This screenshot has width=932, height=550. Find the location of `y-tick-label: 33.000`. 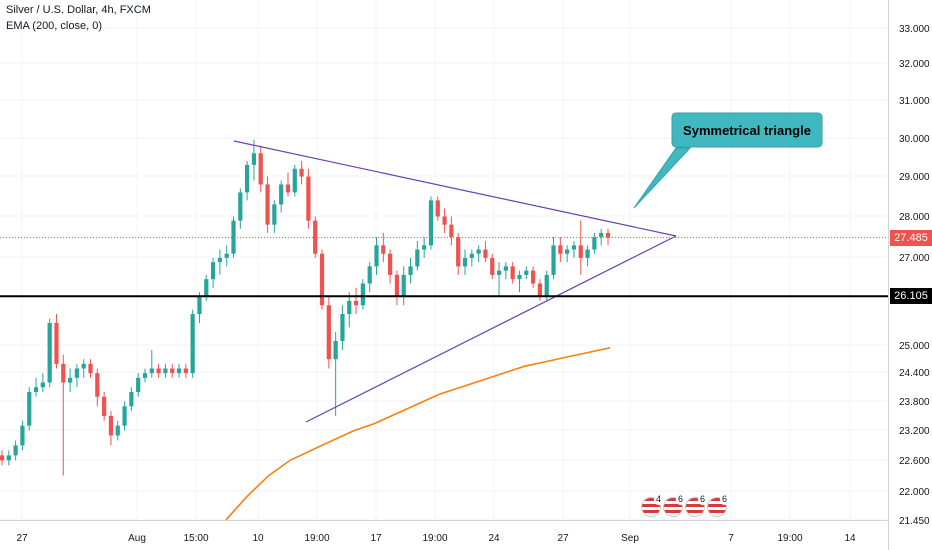

y-tick-label: 33.000 is located at coordinates (914, 29).